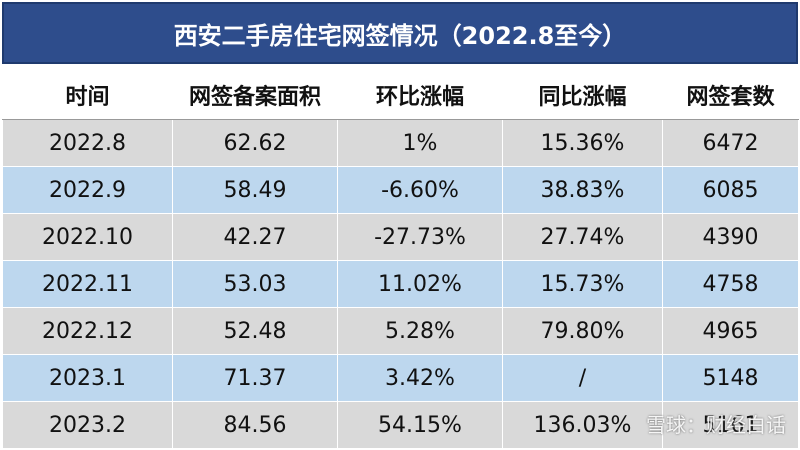 The width and height of the screenshot is (800, 450). What do you see at coordinates (420, 190) in the screenshot?
I see `table-cell: -6.60%` at bounding box center [420, 190].